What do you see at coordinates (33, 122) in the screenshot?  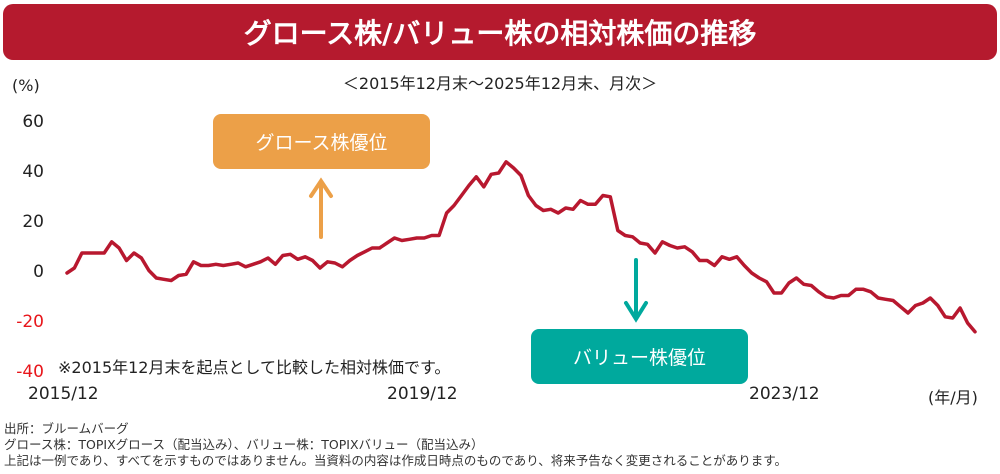 I see `y-tick-60: 60` at bounding box center [33, 122].